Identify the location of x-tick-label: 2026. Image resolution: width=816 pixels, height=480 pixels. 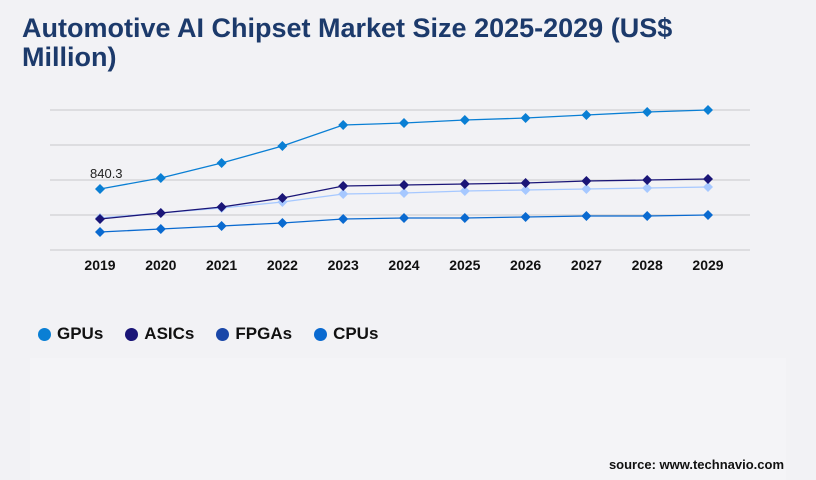
(525, 265).